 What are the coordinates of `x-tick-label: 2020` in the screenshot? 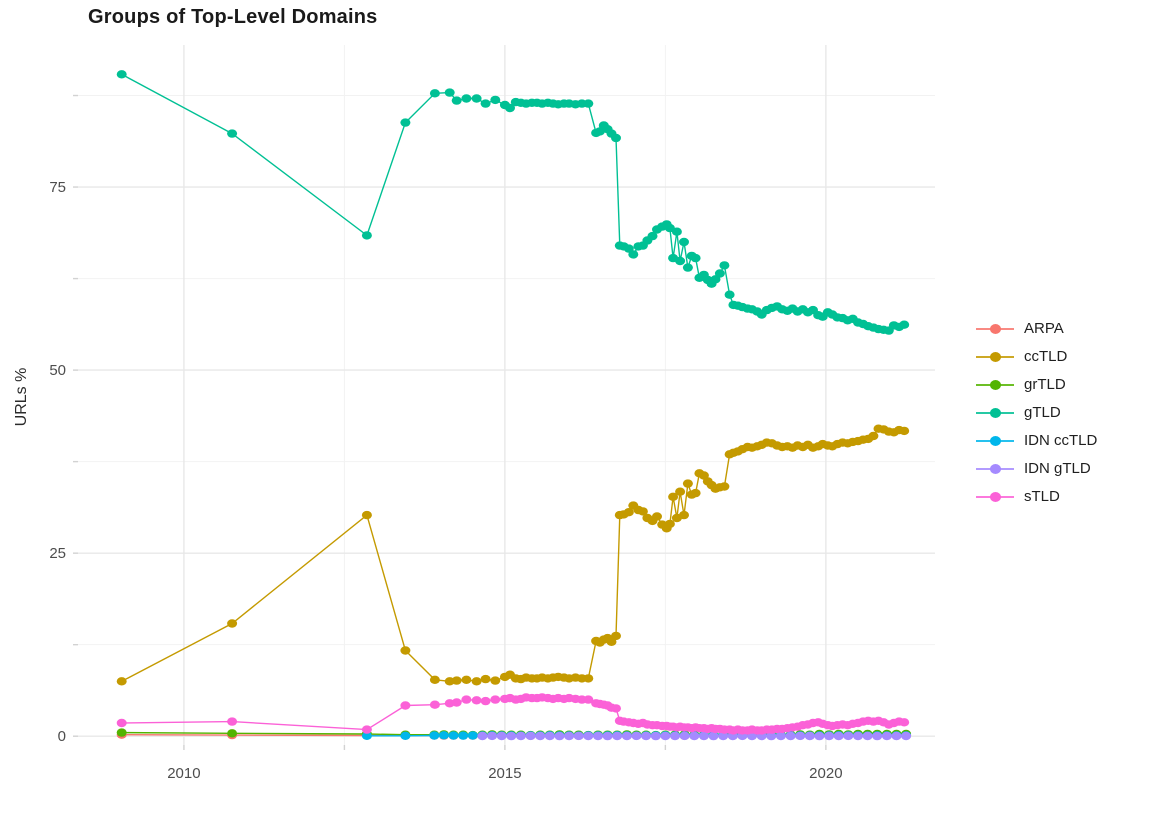 It's located at (825, 773).